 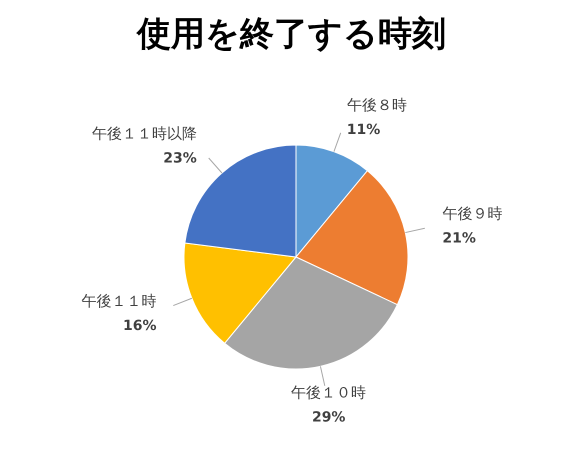 I want to click on slice-label: 午後１０時, so click(x=328, y=392).